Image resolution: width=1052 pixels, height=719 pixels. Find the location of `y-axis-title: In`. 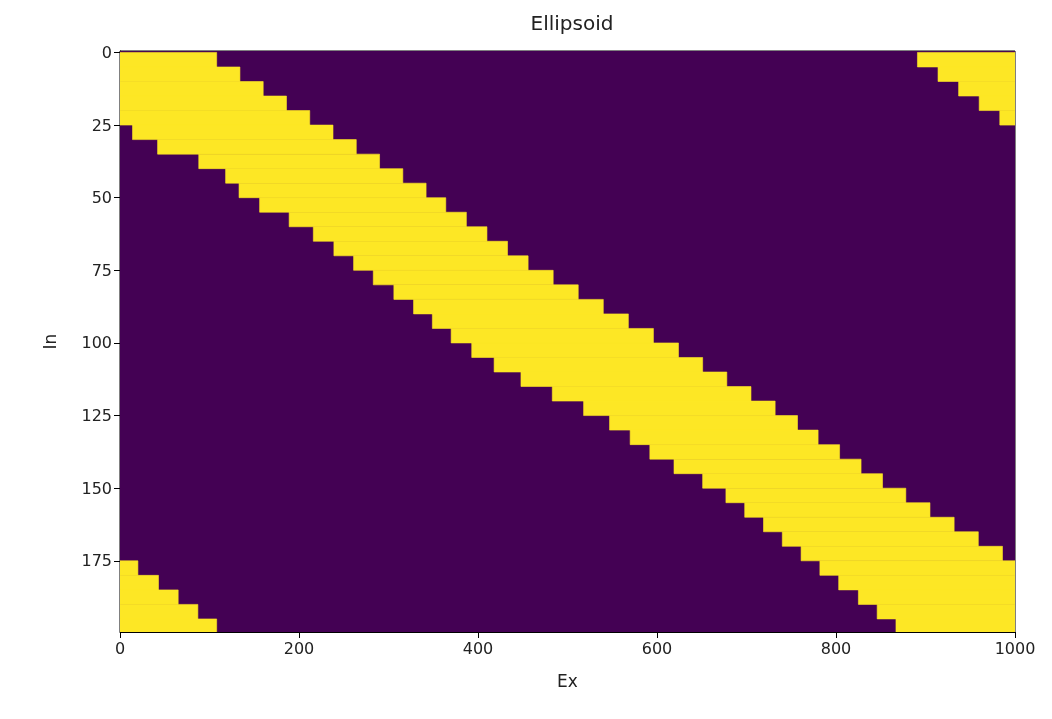

y-axis-title: In is located at coordinates (49, 341).